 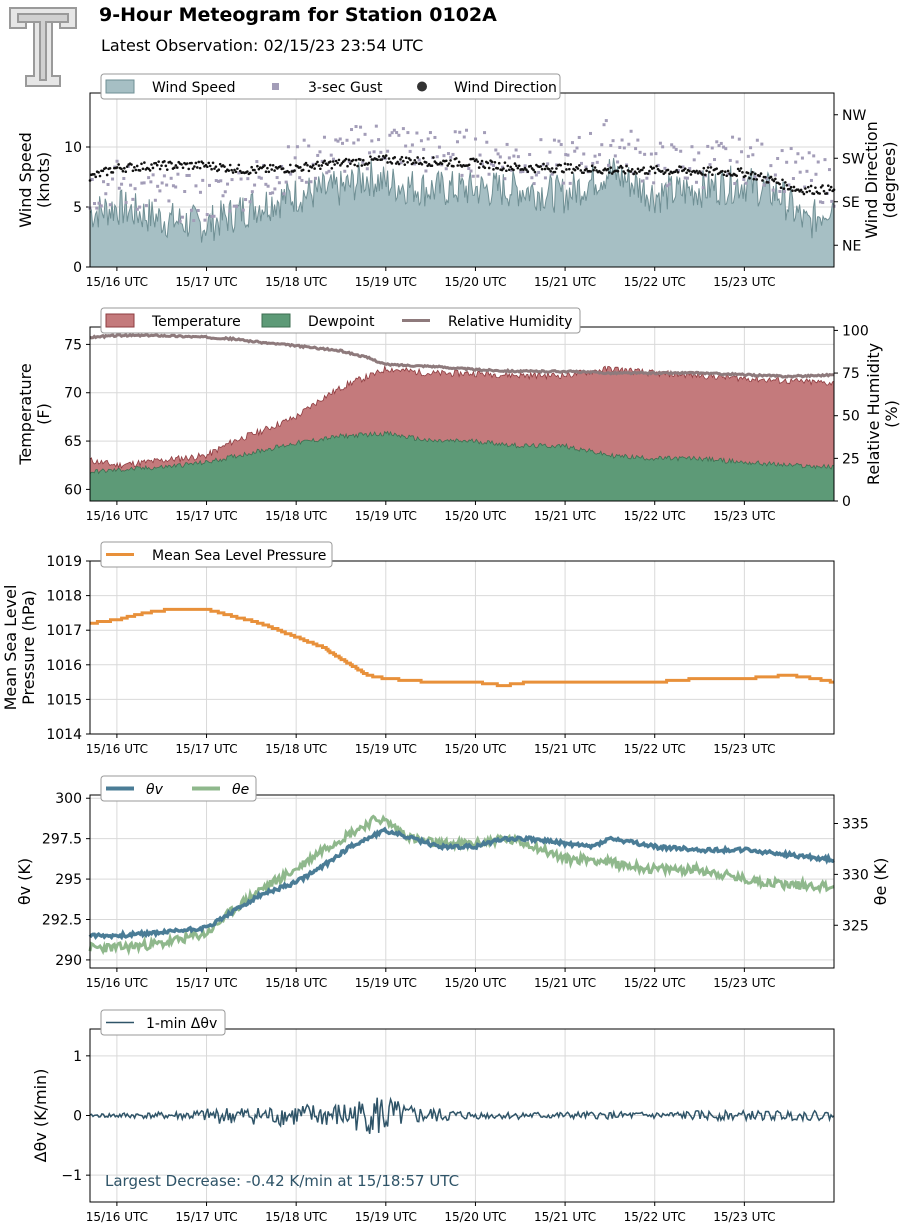 I want to click on y-tick-label: 1, so click(x=77, y=1057).